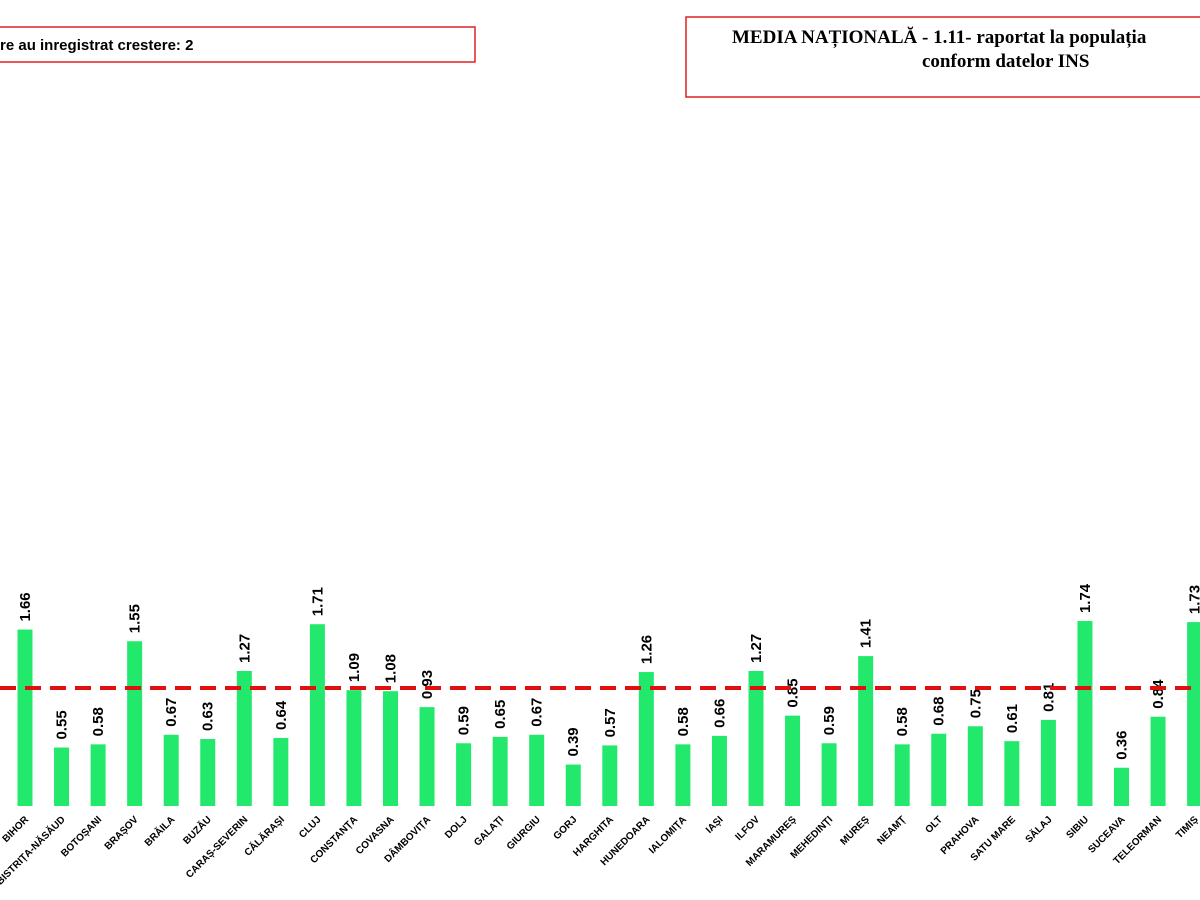  I want to click on note-box, so click(238, 44).